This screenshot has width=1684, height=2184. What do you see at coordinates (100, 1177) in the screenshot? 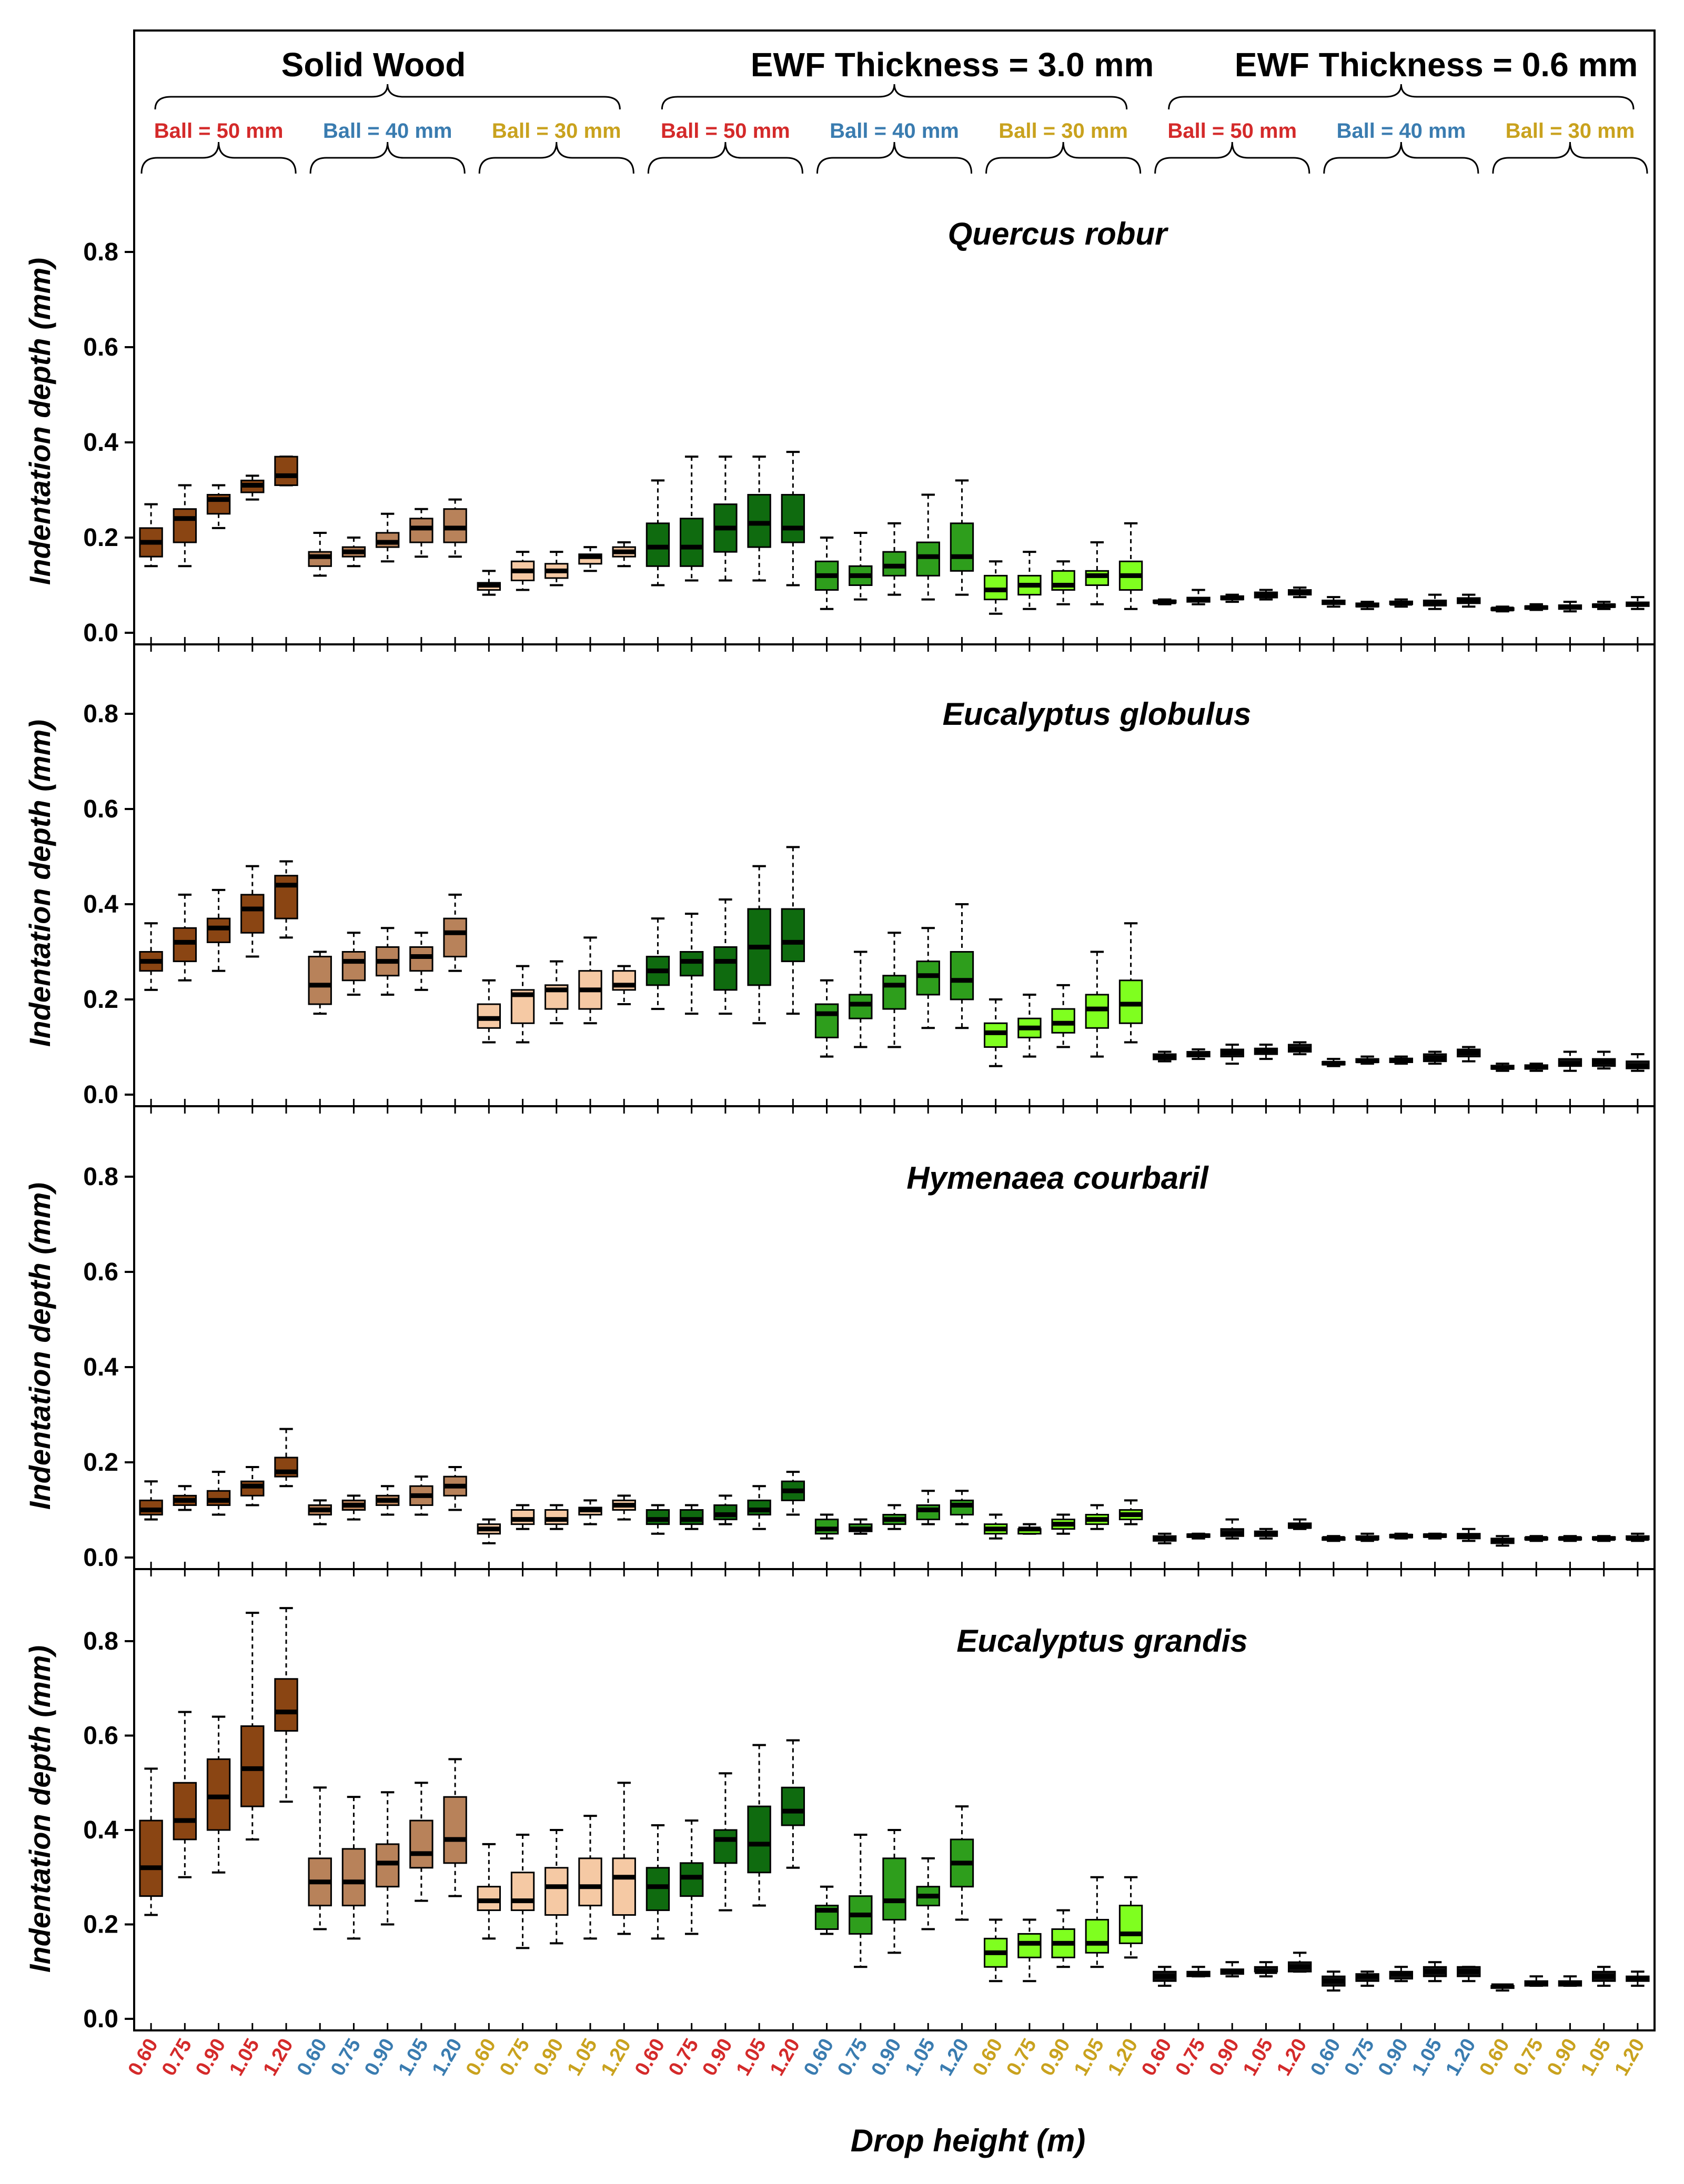
I see `y-tick-label: 0.8` at bounding box center [100, 1177].